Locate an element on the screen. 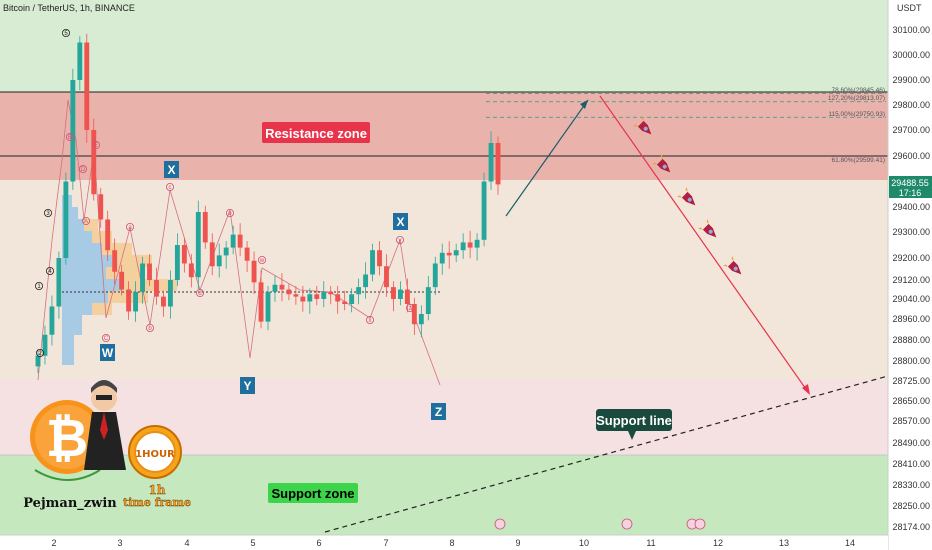  price-tick-11: 28960.00 is located at coordinates (911, 319).